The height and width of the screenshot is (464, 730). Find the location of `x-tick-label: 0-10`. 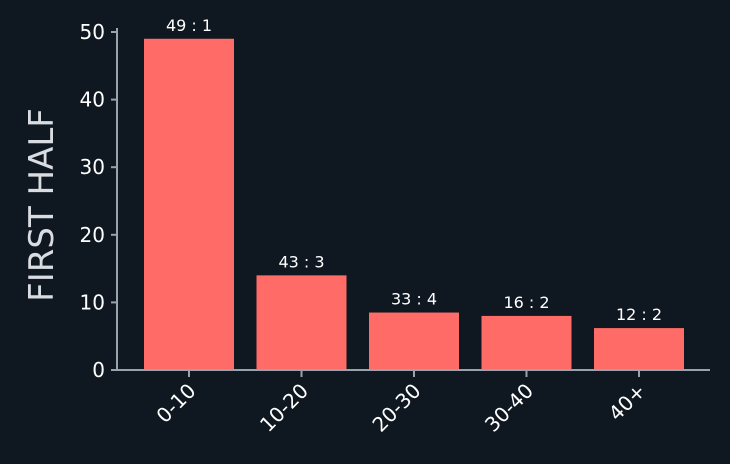

x-tick-label: 0-10 is located at coordinates (175, 403).